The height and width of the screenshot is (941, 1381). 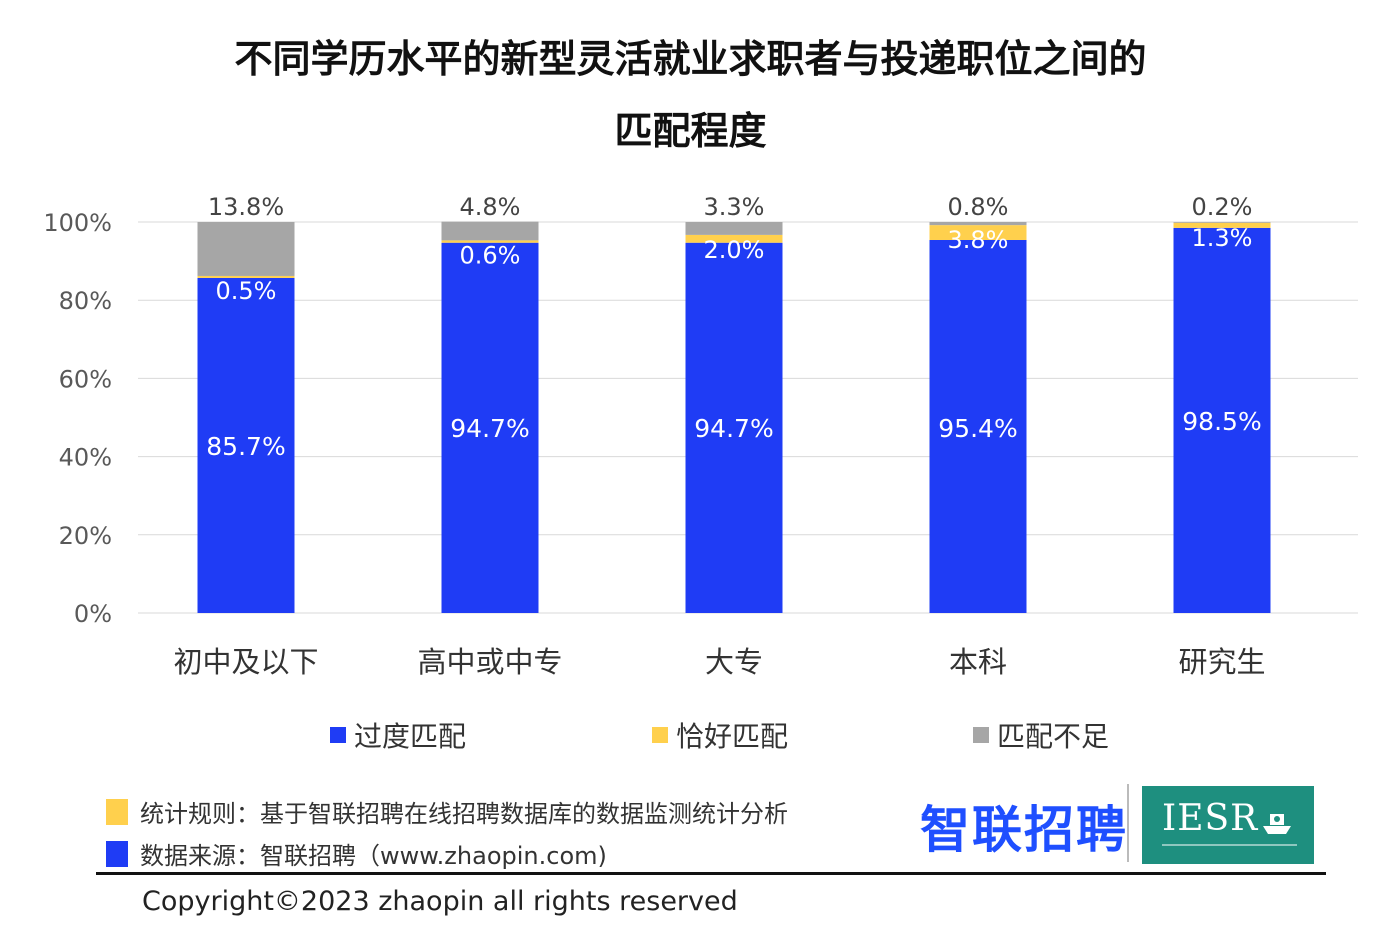 What do you see at coordinates (981, 735) in the screenshot?
I see `legend-swatch-under` at bounding box center [981, 735].